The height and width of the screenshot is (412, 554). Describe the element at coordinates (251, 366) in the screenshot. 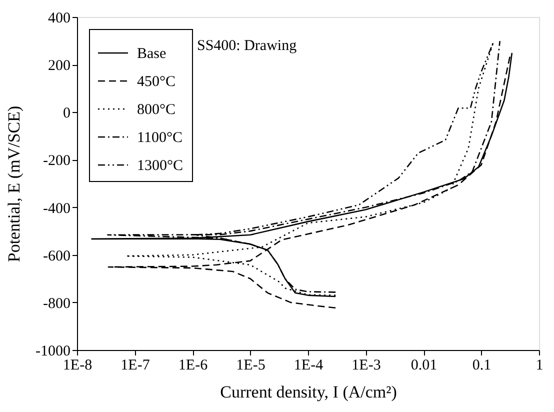

I see `x-tick-label: 1E-5` at that location.